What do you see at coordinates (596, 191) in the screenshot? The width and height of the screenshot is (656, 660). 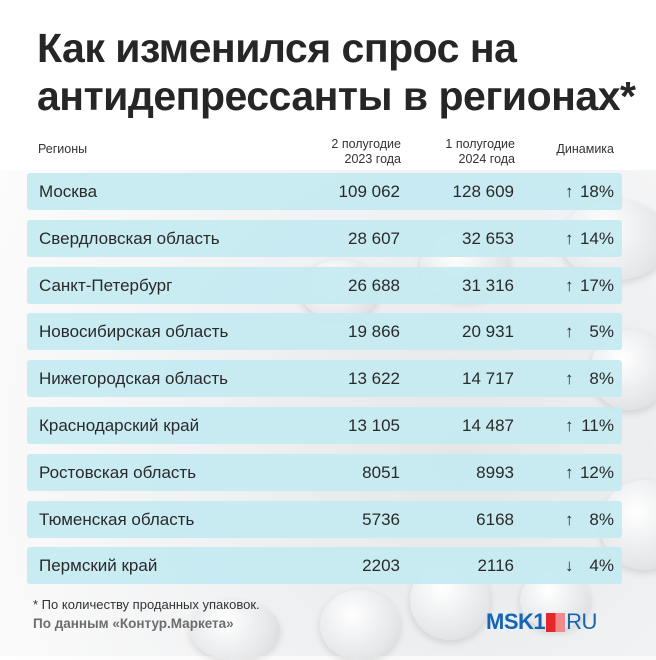 I see `dynamics-cell: 18%` at bounding box center [596, 191].